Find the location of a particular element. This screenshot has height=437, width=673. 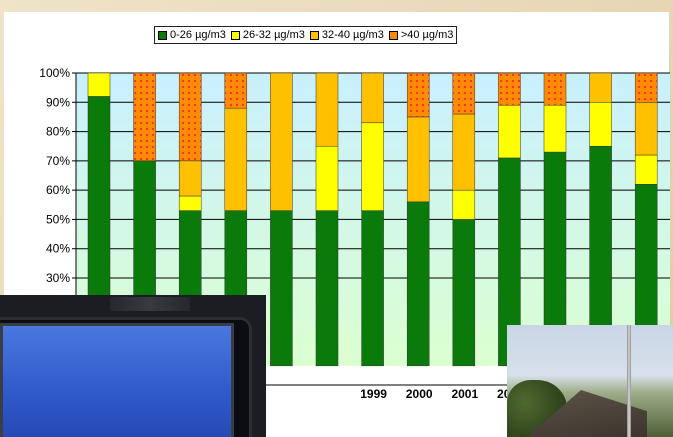

legend-label-over-40: >40 µg/m3 is located at coordinates (427, 35).